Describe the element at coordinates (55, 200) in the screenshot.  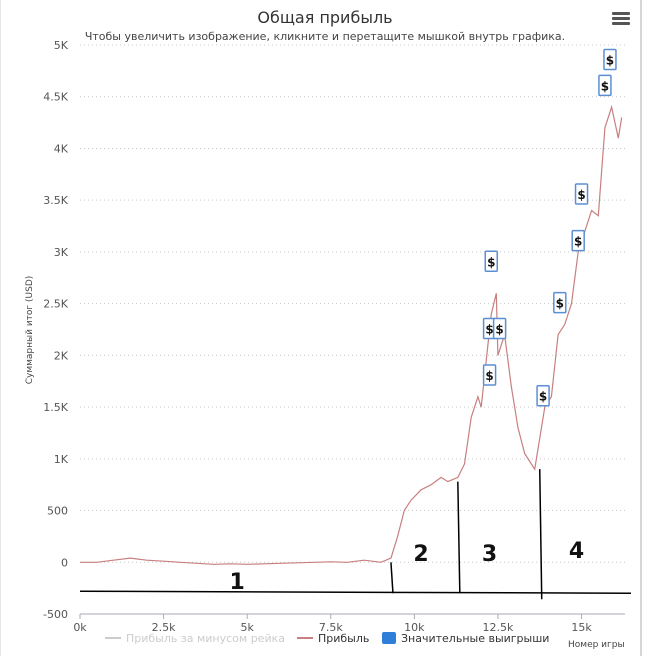
I see `y-tick-label: 3.5K` at that location.